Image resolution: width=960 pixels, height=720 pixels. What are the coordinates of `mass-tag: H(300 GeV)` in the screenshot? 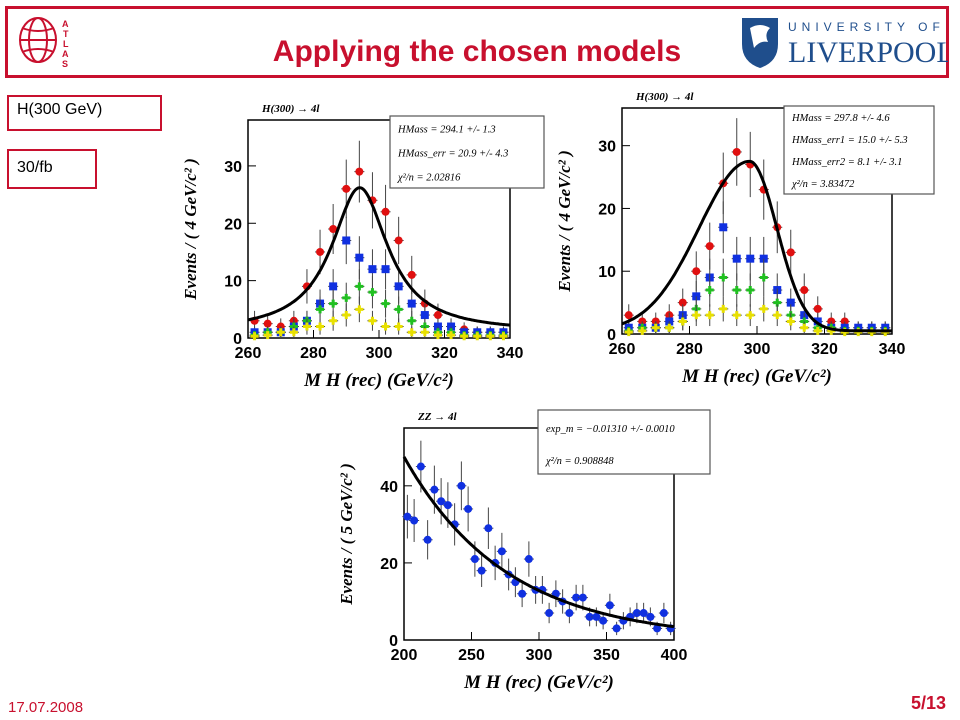 It's located at (84, 113).